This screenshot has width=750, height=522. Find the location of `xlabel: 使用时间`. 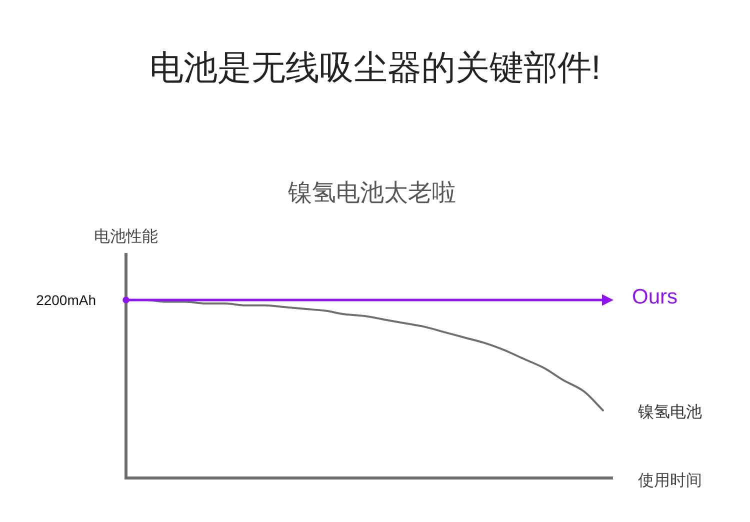

xlabel: 使用时间 is located at coordinates (670, 481).